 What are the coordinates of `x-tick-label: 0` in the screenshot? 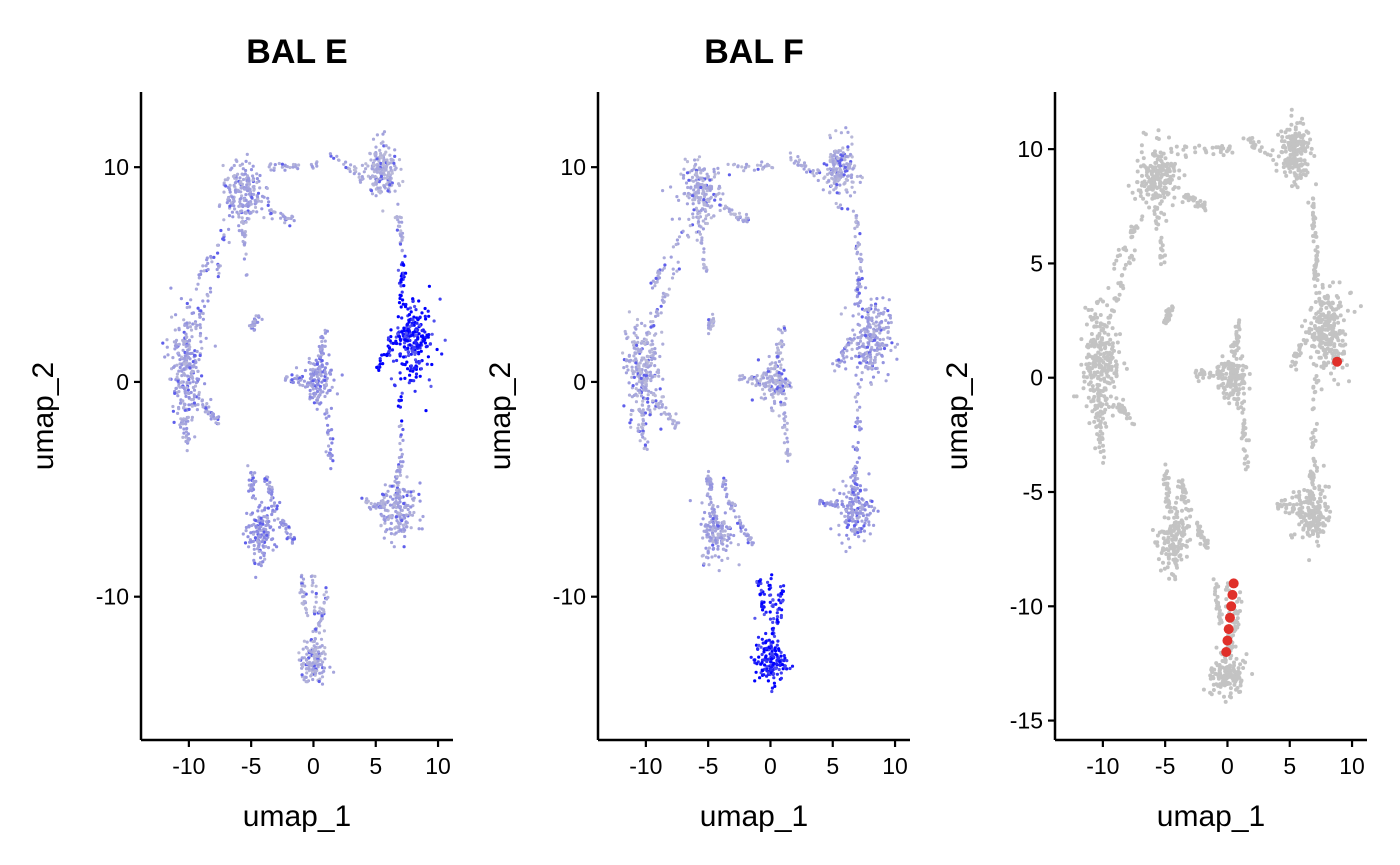 It's located at (313, 766).